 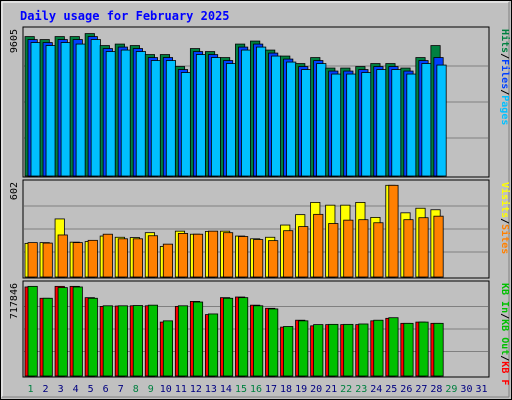 I want to click on legend-top-item: /, so click(x=504, y=56).